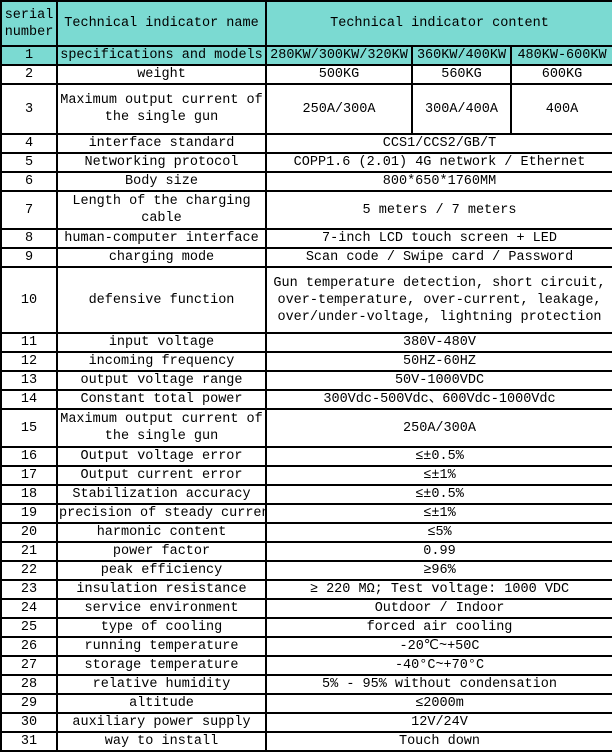  What do you see at coordinates (306, 494) in the screenshot?
I see `table-row: 18 Stabilization accuracy ≤±0.5%` at bounding box center [306, 494].